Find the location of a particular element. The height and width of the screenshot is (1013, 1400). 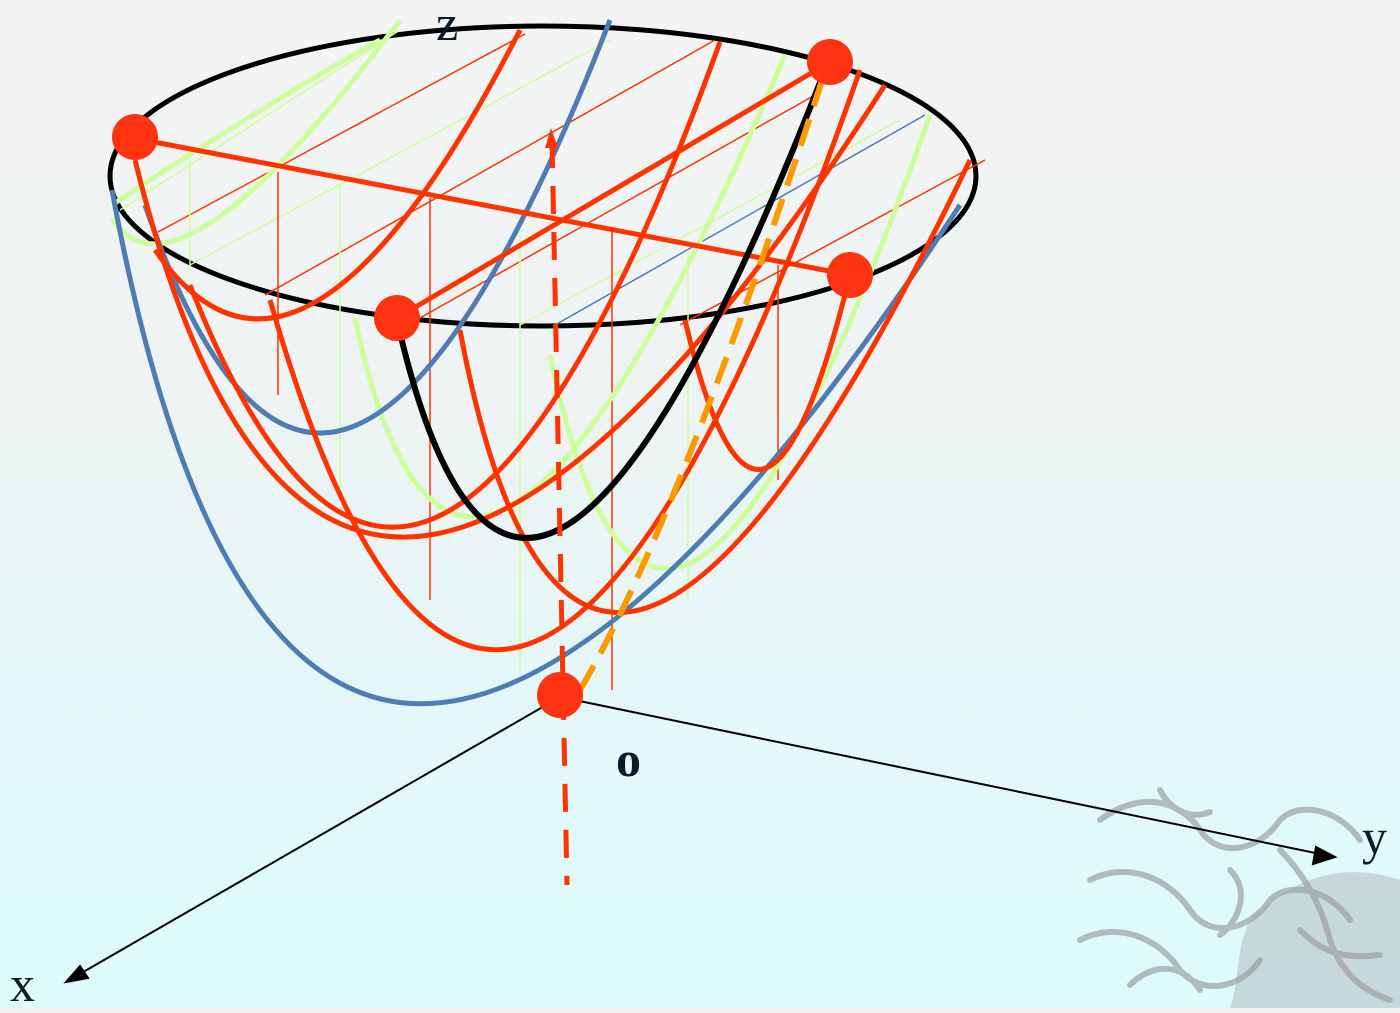

origin-label: o is located at coordinates (628, 759).